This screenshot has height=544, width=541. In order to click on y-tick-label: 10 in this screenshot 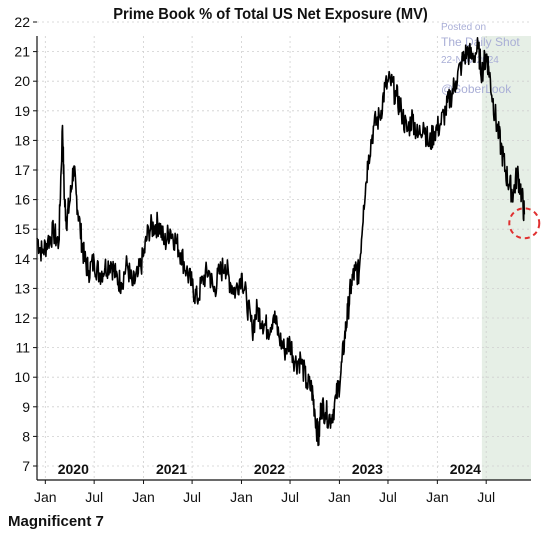, I will do `click(22, 377)`.